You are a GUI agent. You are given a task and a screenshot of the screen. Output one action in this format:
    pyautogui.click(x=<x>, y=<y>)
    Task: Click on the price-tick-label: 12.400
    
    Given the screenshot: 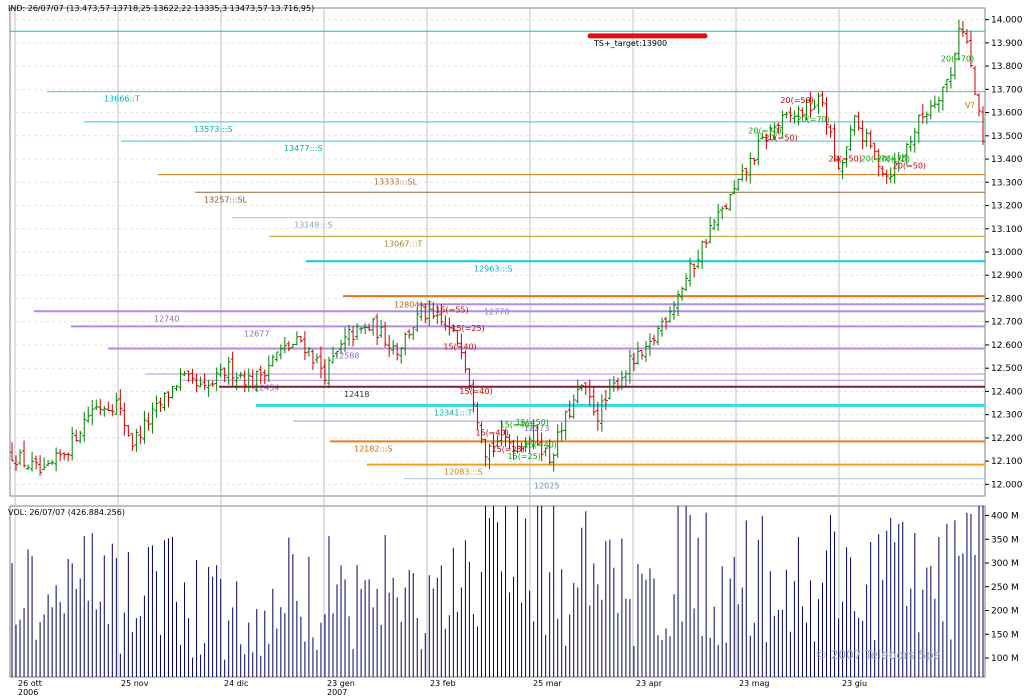 What is the action you would take?
    pyautogui.click(x=1007, y=392)
    